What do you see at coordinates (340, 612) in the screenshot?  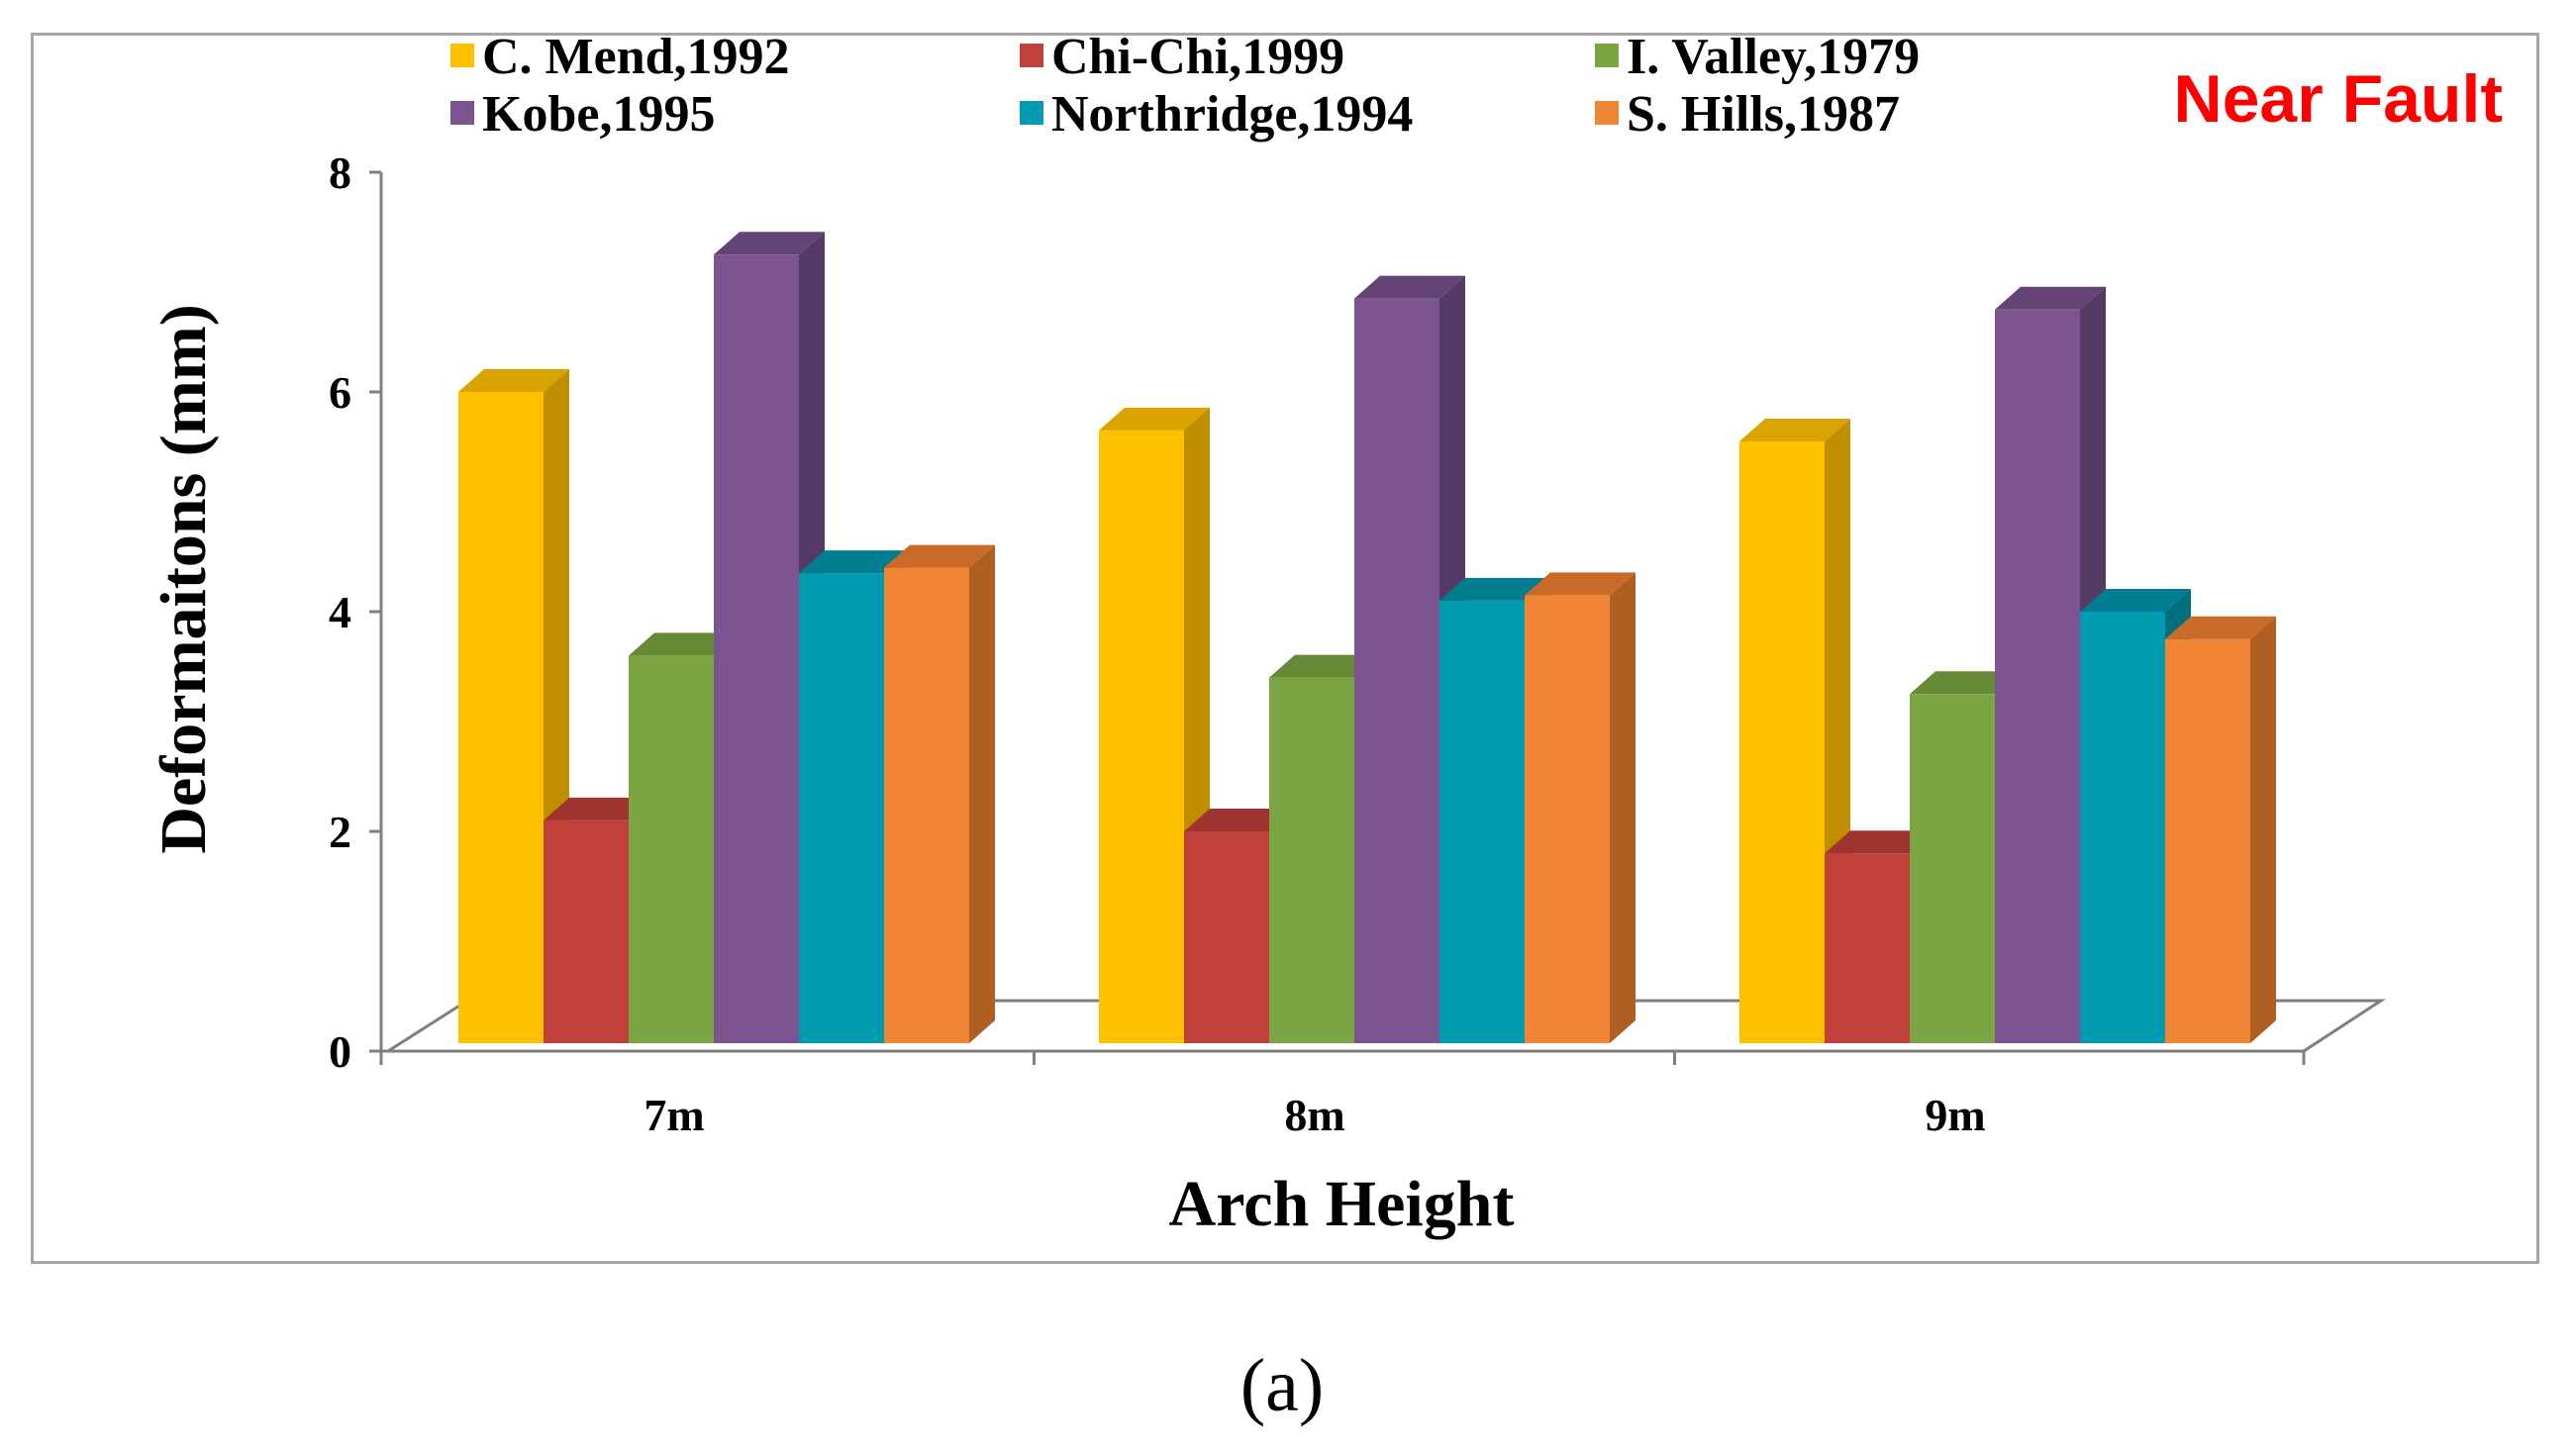 I see `y-tick-label: 4` at bounding box center [340, 612].